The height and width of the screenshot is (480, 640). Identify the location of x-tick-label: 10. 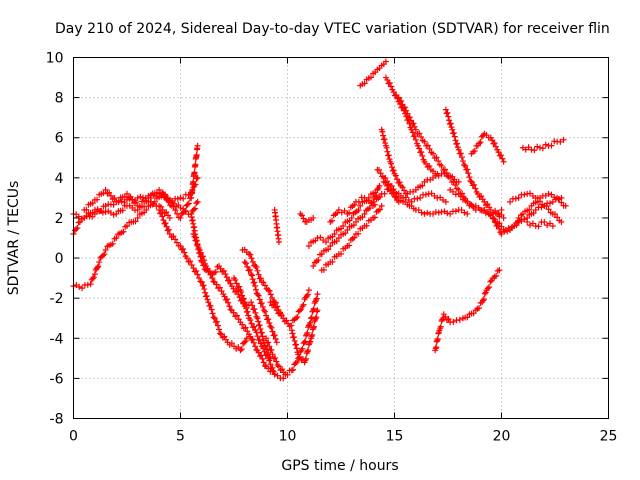
(288, 437).